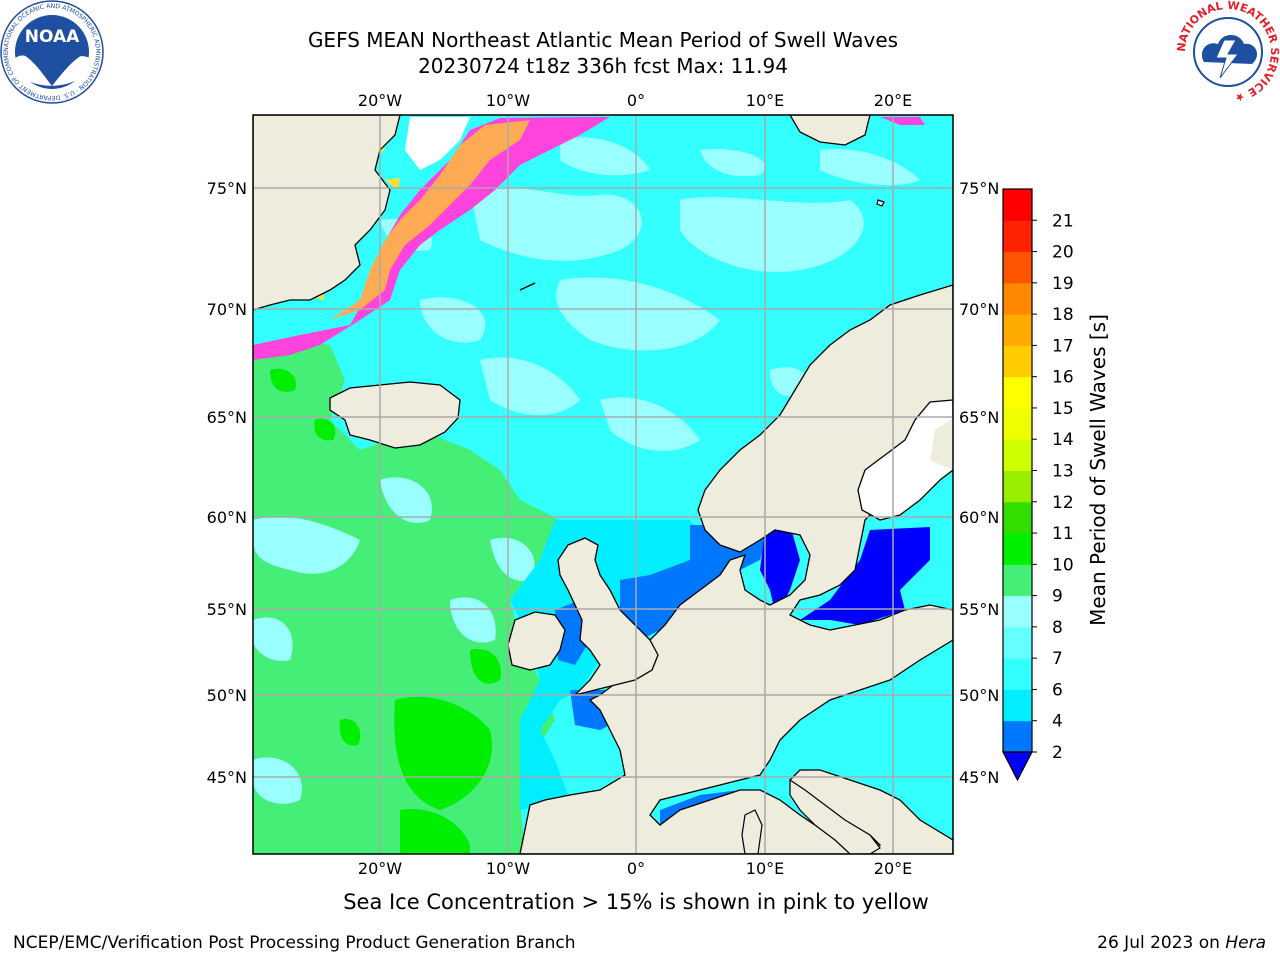 This screenshot has height=960, width=1280. I want to click on lon-tick-top: 10°E, so click(765, 100).